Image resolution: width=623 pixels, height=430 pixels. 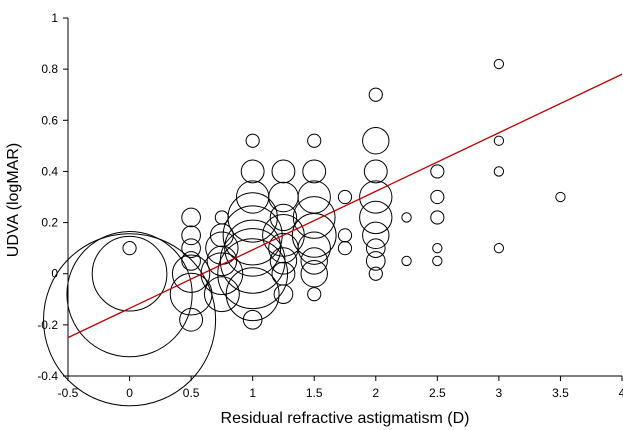 What do you see at coordinates (345, 418) in the screenshot?
I see `x-axis-title: Residual refractive astigmatism (D)` at bounding box center [345, 418].